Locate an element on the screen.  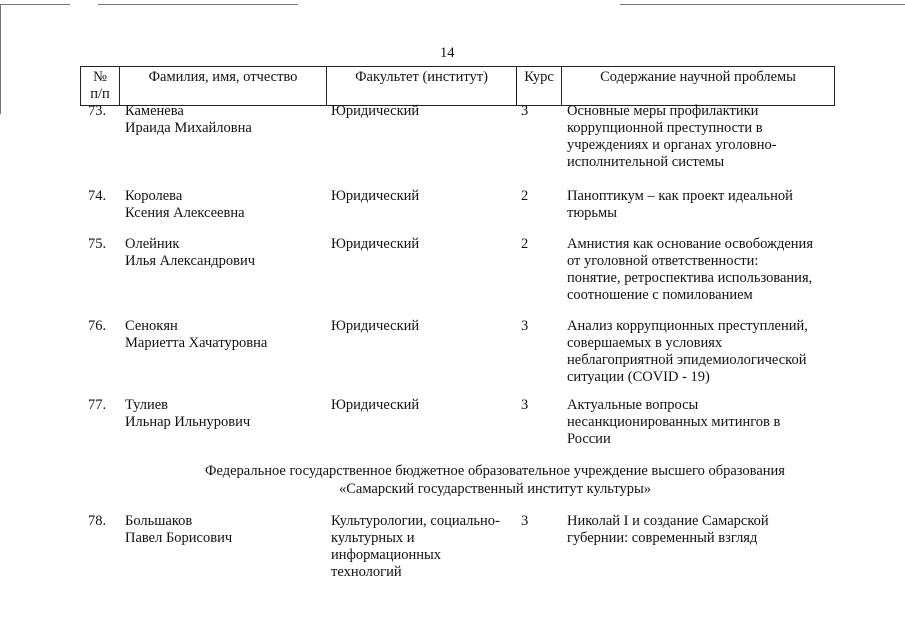
cell-num: 73. is located at coordinates (97, 111).